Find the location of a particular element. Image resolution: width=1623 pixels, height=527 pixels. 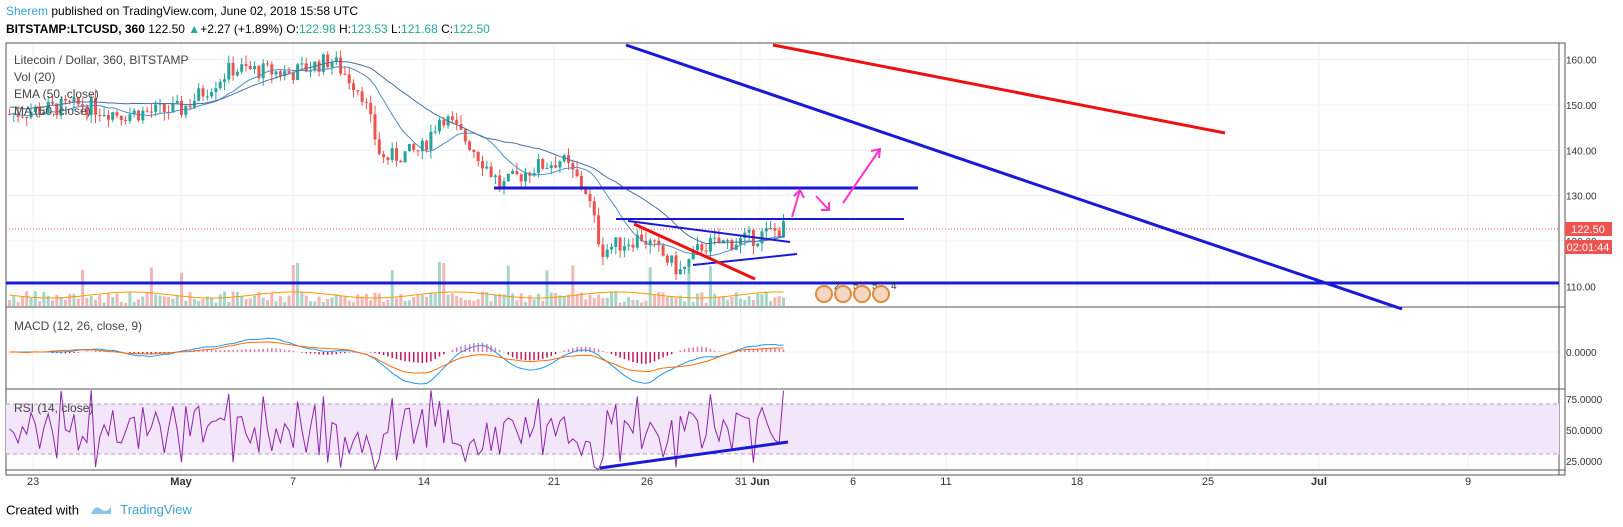

time-tick-label: 21 is located at coordinates (554, 482).